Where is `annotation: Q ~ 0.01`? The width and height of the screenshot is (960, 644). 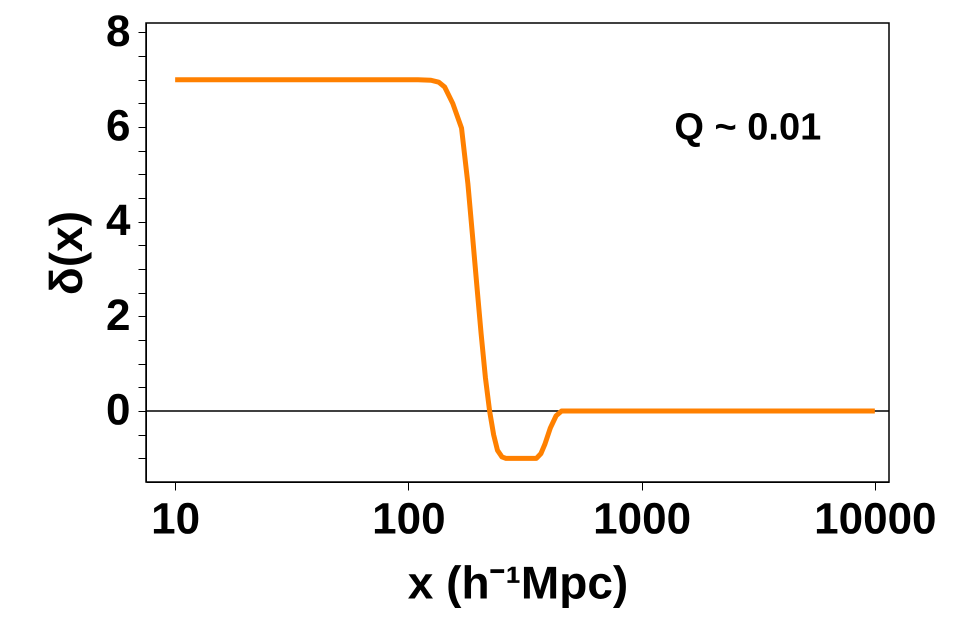 annotation: Q ~ 0.01 is located at coordinates (748, 127).